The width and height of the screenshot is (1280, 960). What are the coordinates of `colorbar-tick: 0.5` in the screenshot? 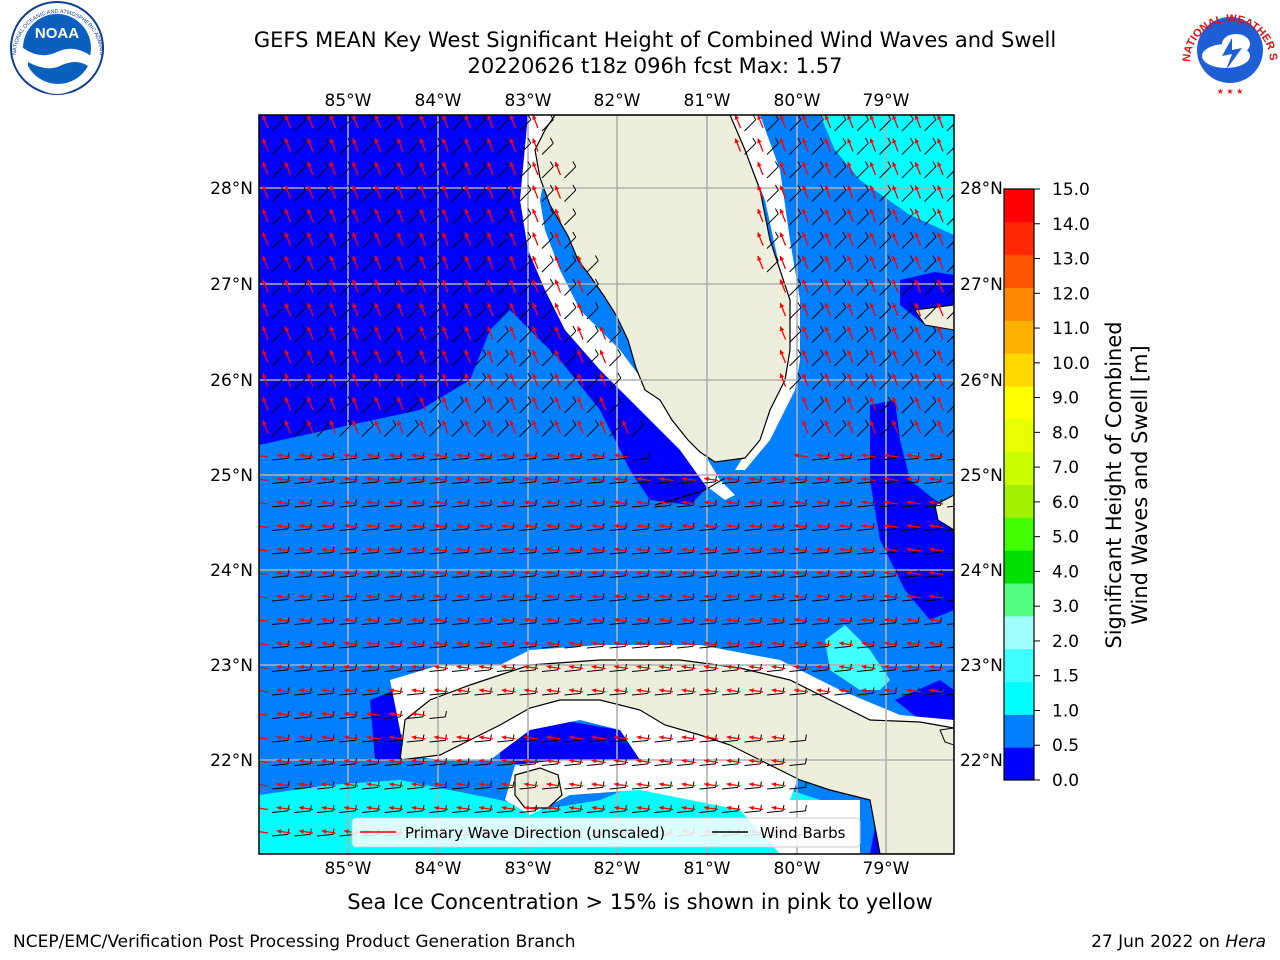 It's located at (1065, 746).